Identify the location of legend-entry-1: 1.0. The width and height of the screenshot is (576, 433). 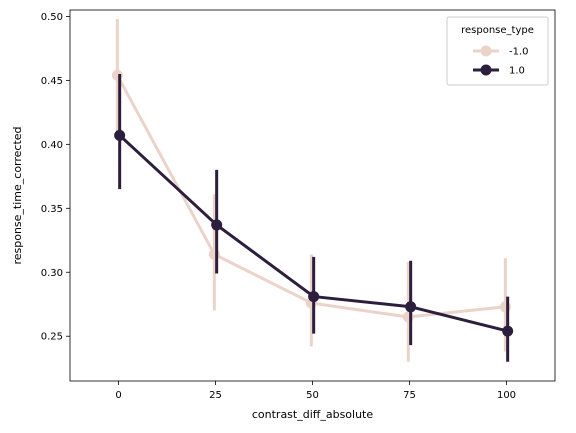
(499, 70).